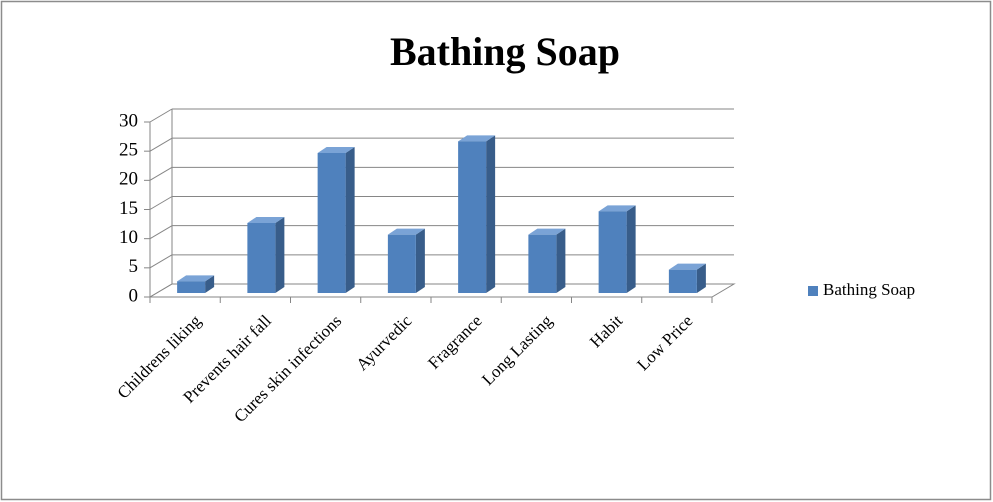  Describe the element at coordinates (128, 237) in the screenshot. I see `y-tick-label: 10` at that location.